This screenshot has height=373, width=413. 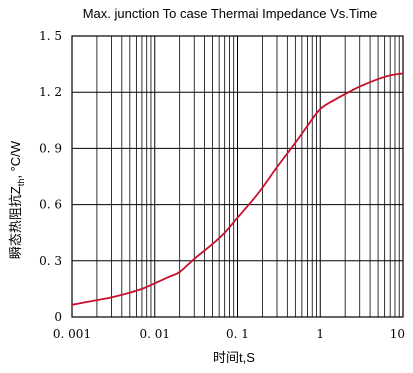 I want to click on x-axis-label: 时间t,S, so click(x=234, y=357).